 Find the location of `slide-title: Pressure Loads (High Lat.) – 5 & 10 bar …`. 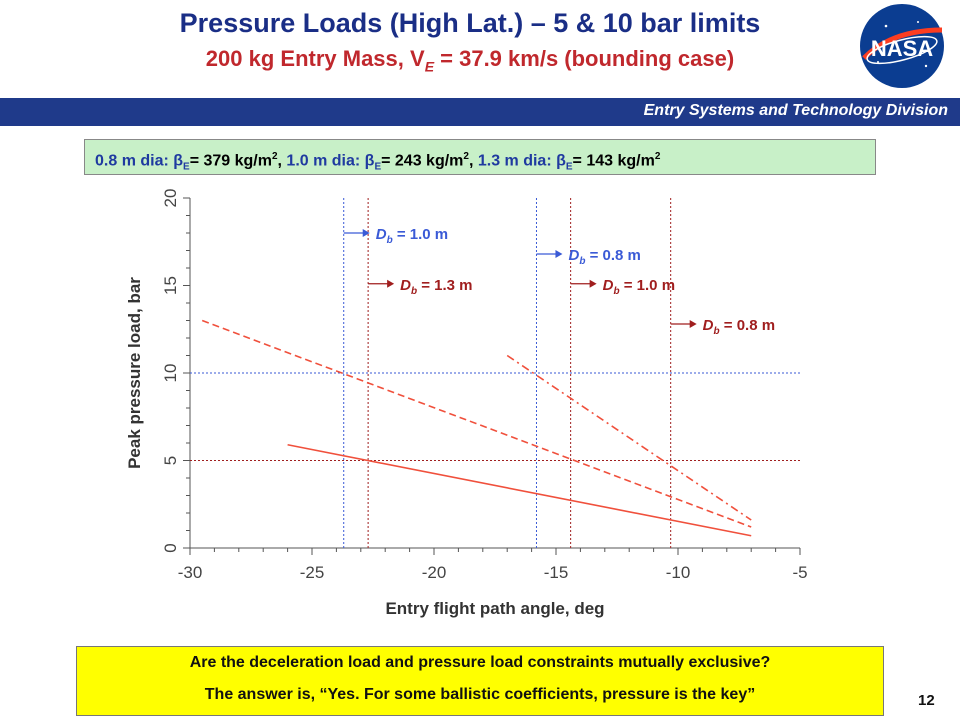

slide-title: Pressure Loads (High Lat.) – 5 & 10 bar … is located at coordinates (470, 23).